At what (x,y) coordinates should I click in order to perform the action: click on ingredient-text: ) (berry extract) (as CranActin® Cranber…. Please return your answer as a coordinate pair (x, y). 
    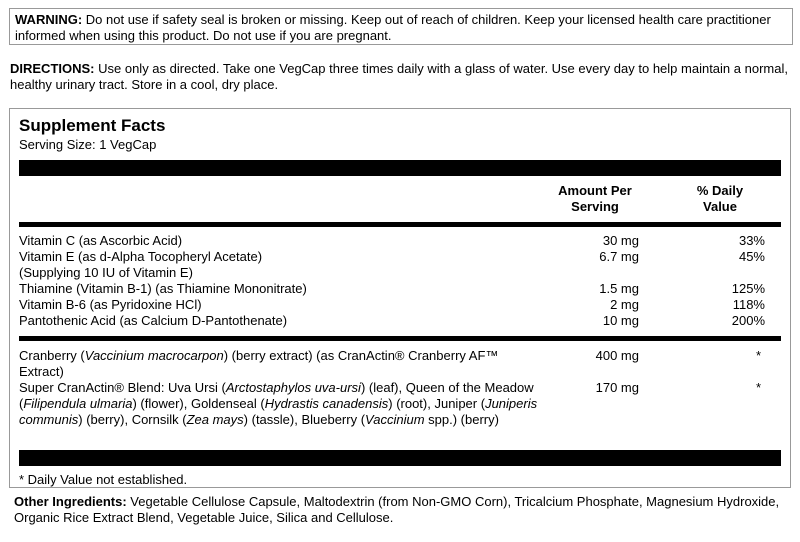
    Looking at the image, I should click on (259, 363).